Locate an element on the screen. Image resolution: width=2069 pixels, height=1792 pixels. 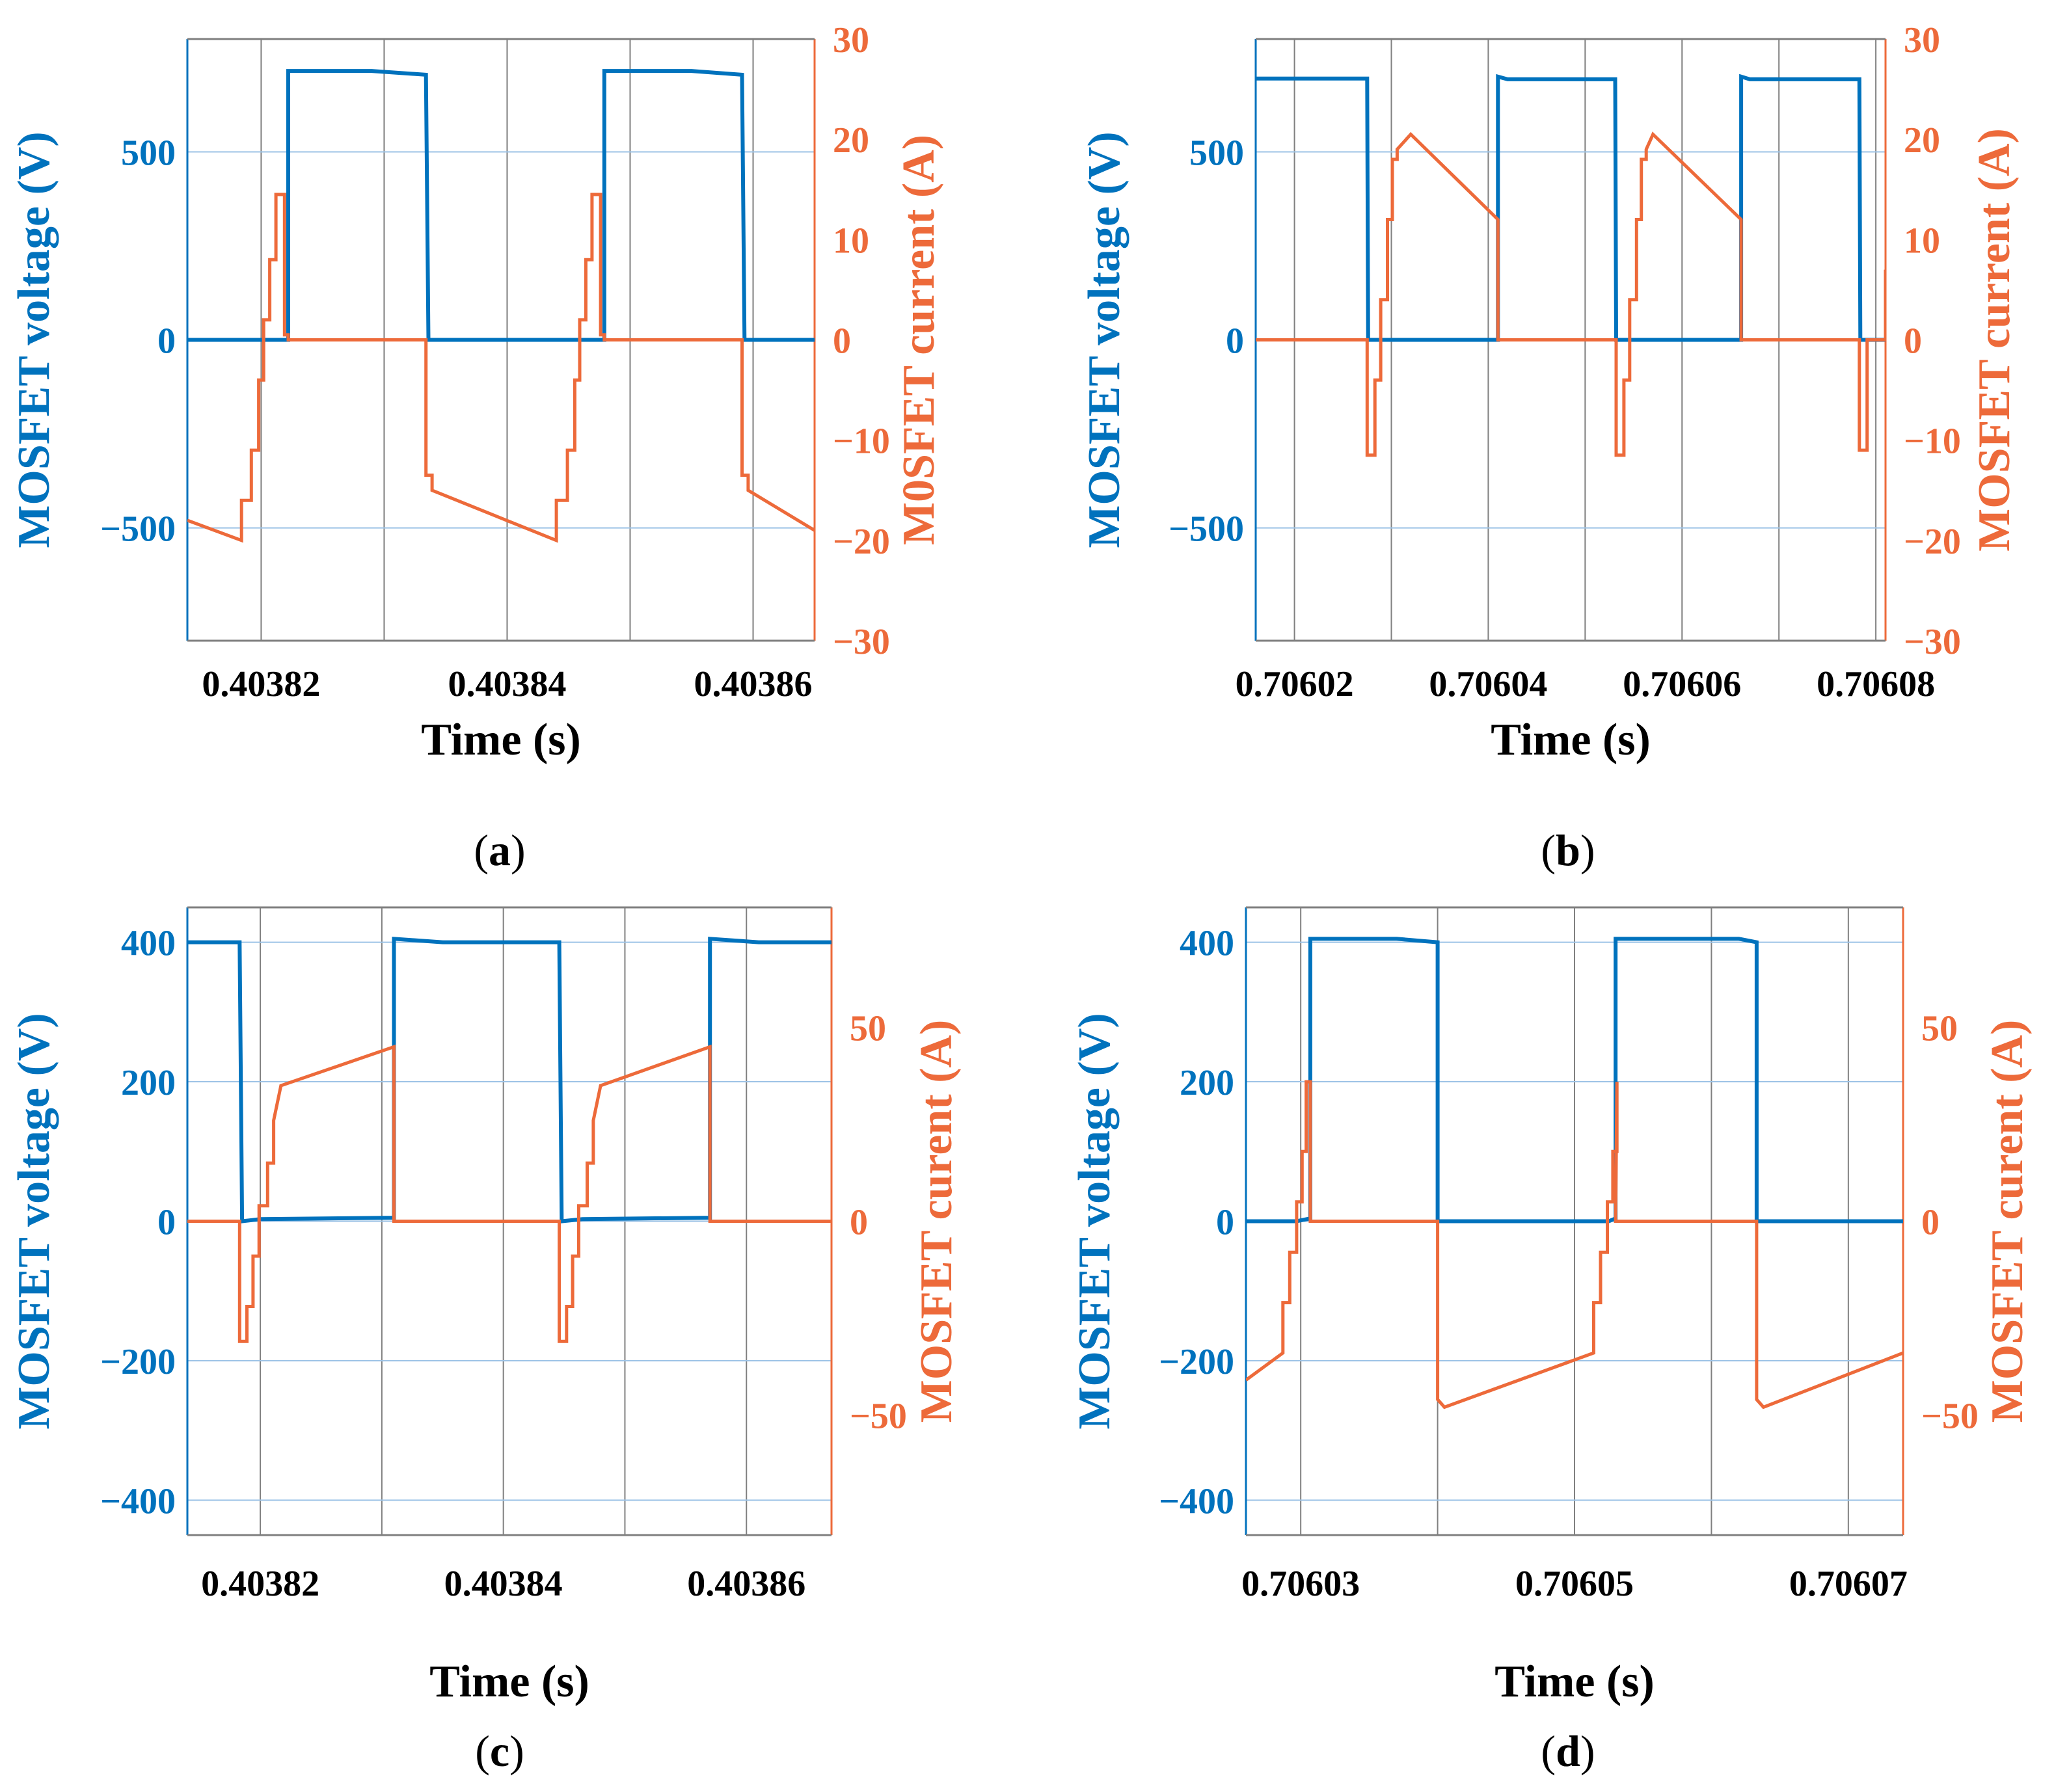
x-tick-label: 0.70603 is located at coordinates (1300, 1584).